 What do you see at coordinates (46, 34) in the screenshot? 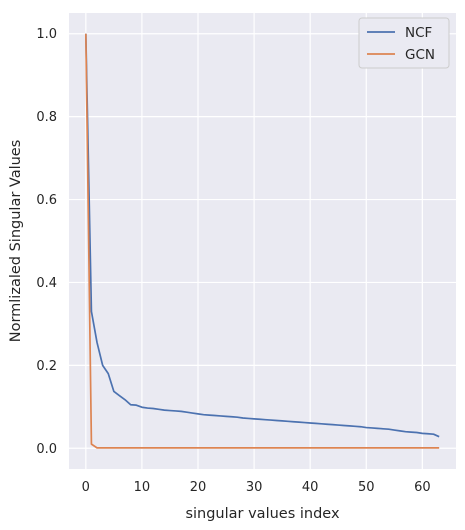
I see `y-tick-label: 1.0` at bounding box center [46, 34].